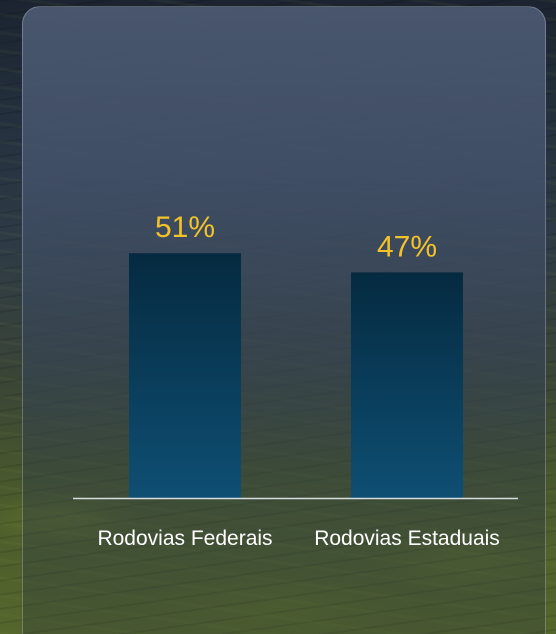 This screenshot has height=634, width=556. Describe the element at coordinates (185, 227) in the screenshot. I see `data-label: 51%` at that location.